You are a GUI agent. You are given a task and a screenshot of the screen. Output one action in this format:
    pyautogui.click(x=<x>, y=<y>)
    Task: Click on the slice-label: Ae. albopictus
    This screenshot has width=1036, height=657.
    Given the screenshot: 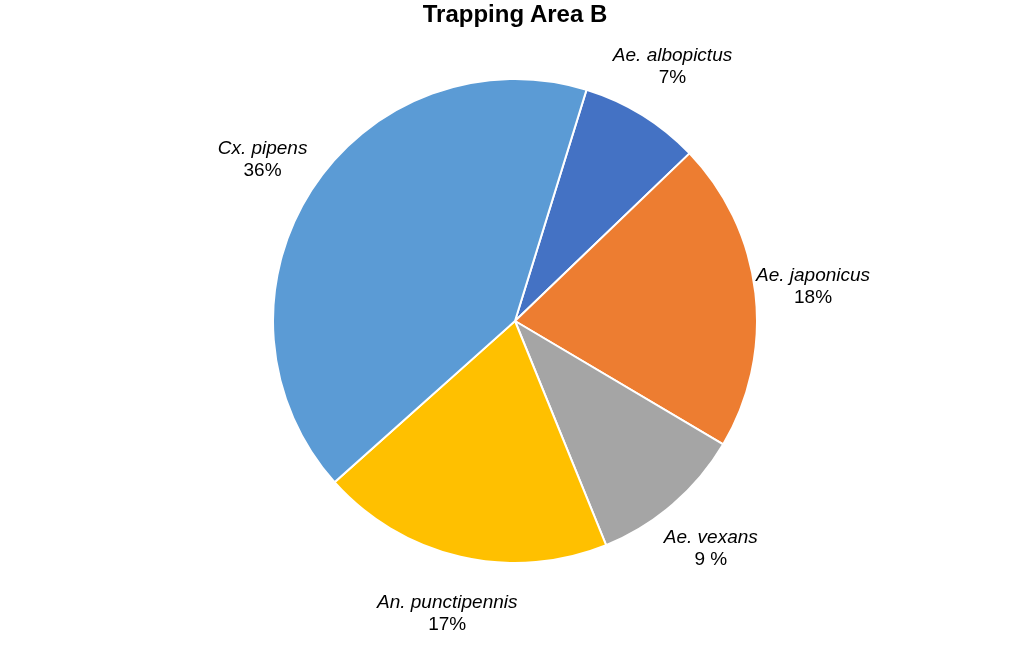 What is the action you would take?
    pyautogui.click(x=672, y=54)
    